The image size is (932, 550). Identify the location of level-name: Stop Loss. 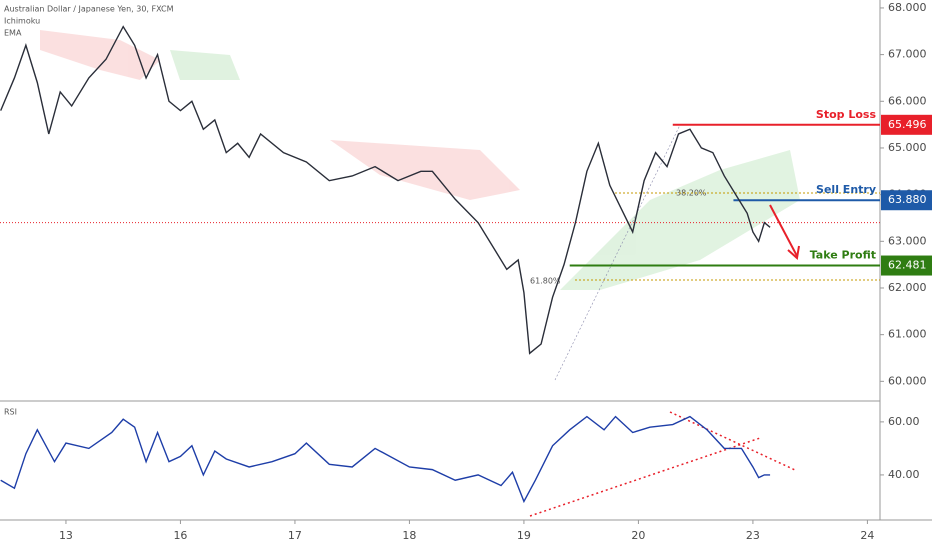
(846, 114).